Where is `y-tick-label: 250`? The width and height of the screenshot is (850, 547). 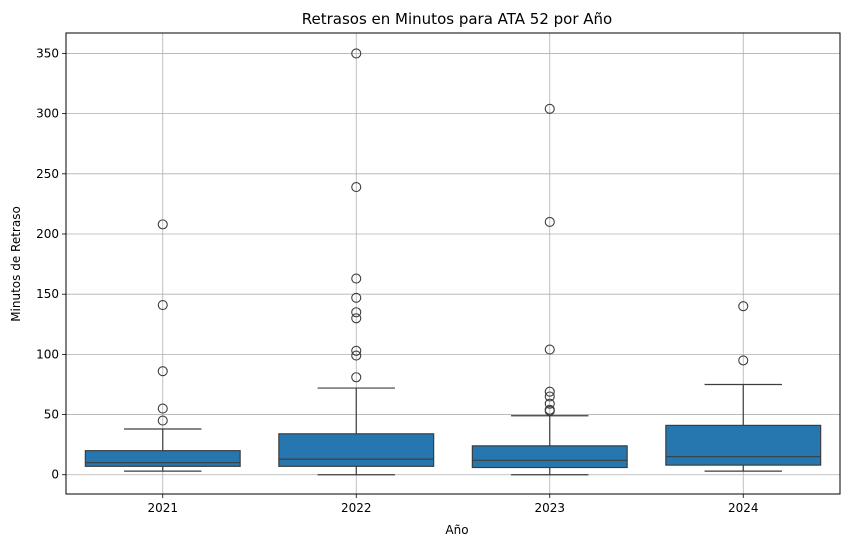
y-tick-label: 250 is located at coordinates (47, 174).